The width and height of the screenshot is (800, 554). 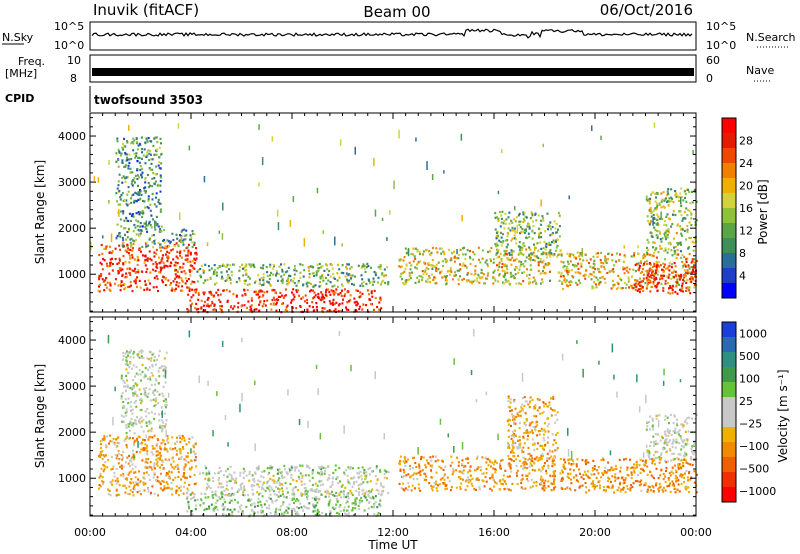 What do you see at coordinates (18, 37) in the screenshot?
I see `nsky-label: N.Sky` at bounding box center [18, 37].